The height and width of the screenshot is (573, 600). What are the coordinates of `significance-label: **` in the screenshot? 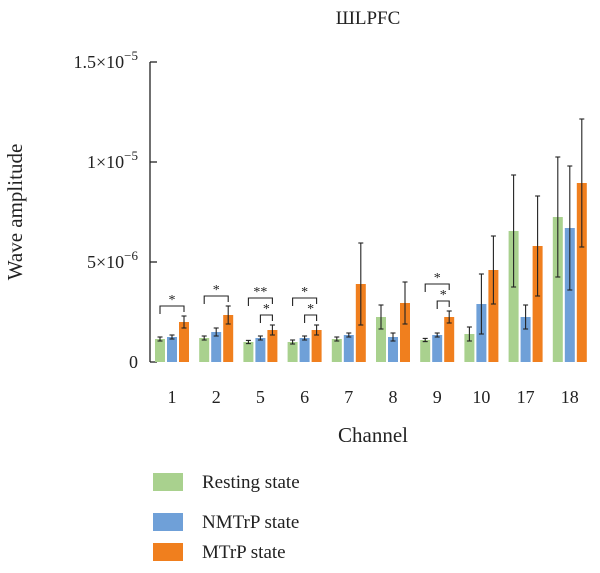 It's located at (260, 292).